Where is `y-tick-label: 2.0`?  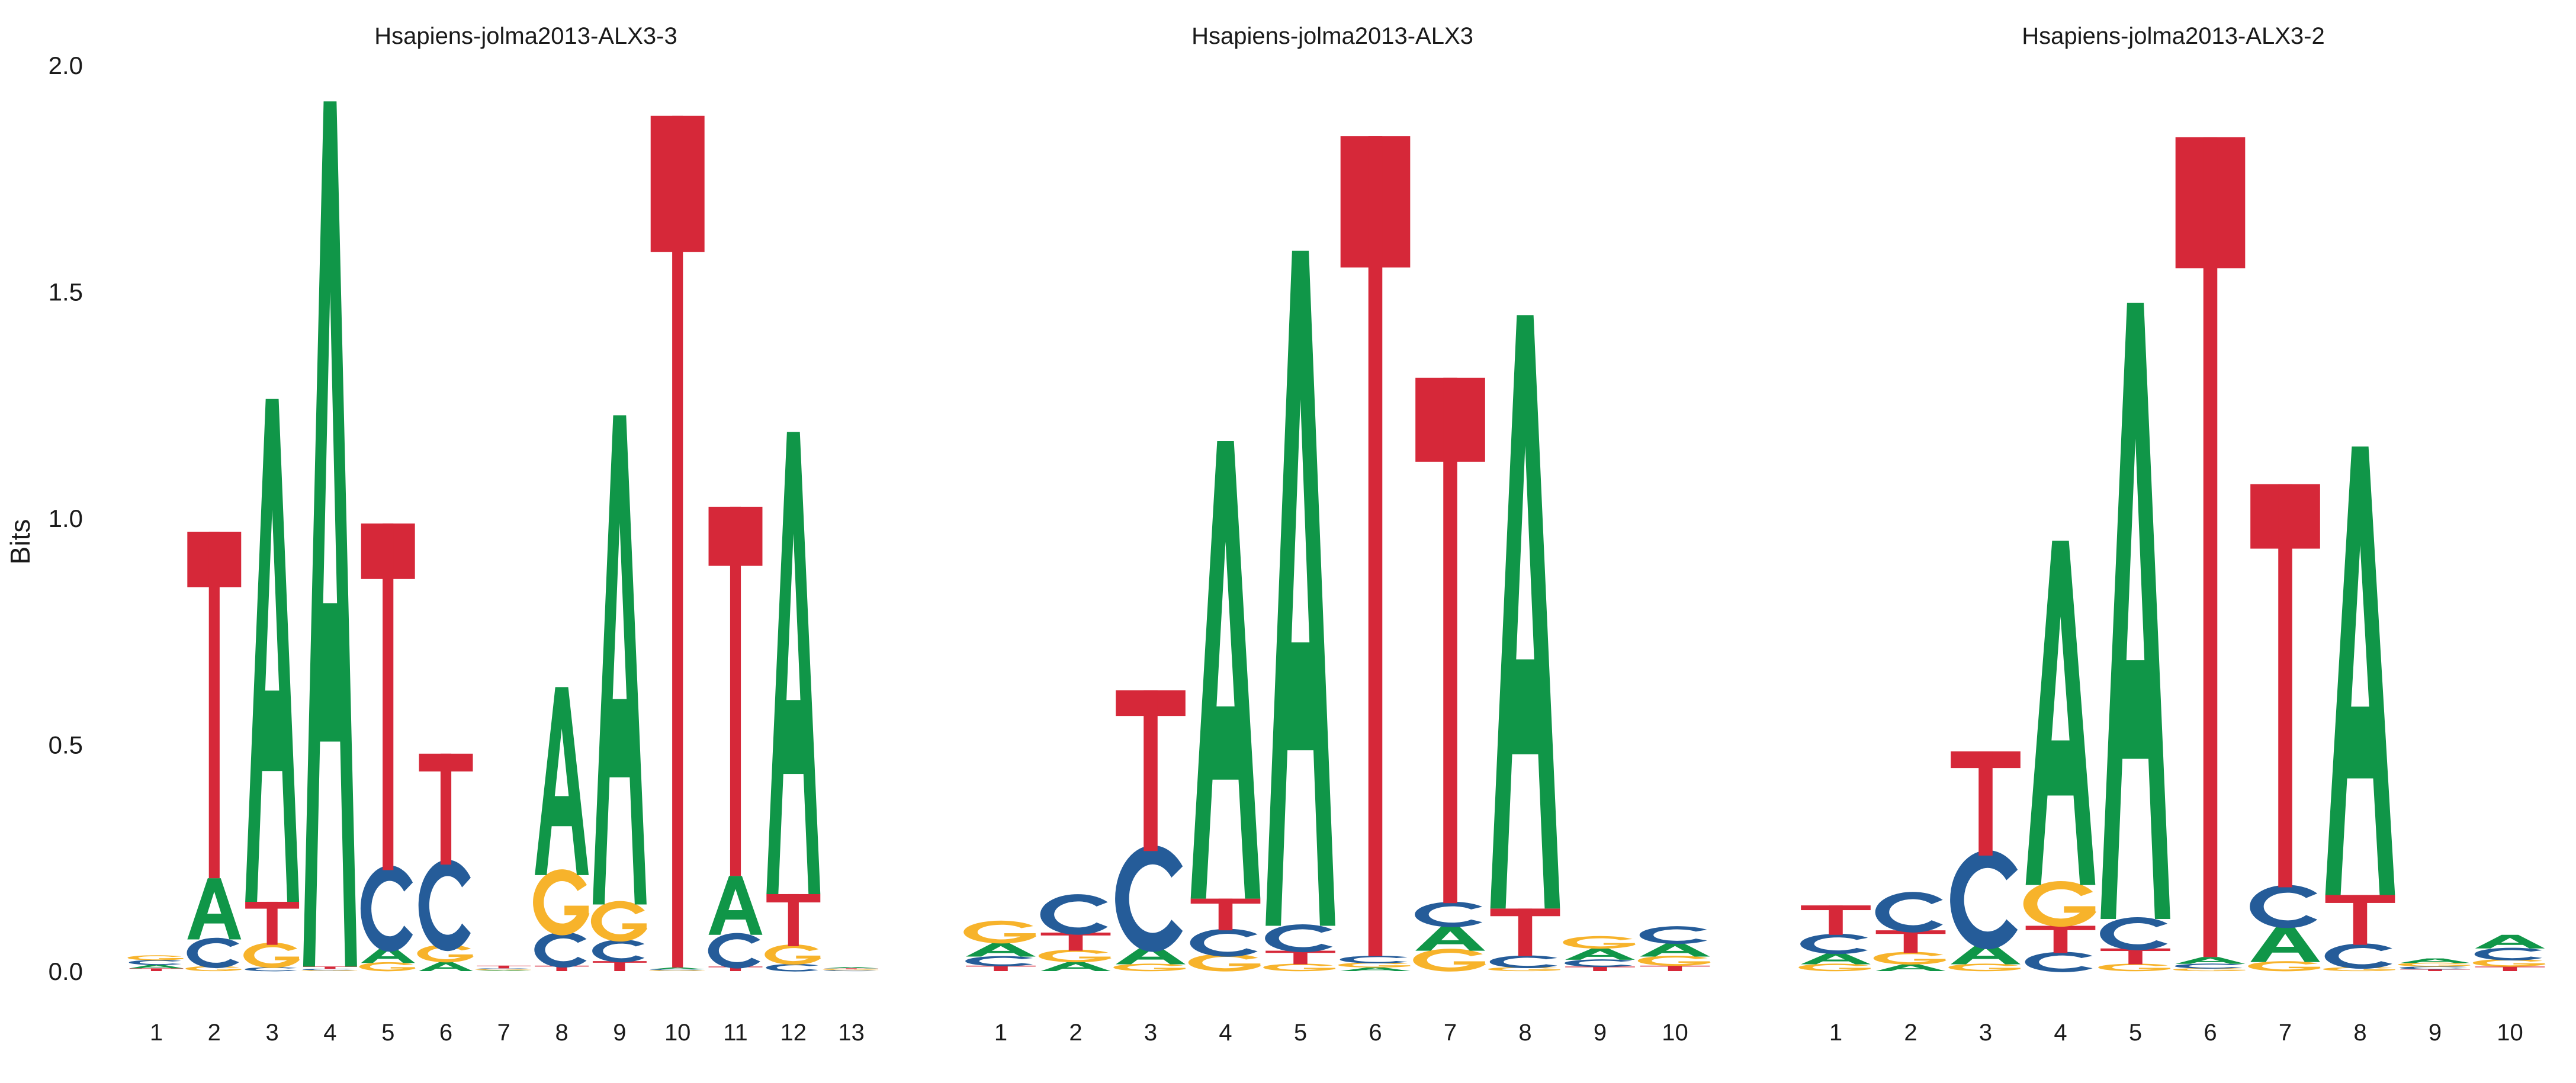 y-tick-label: 2.0 is located at coordinates (66, 65).